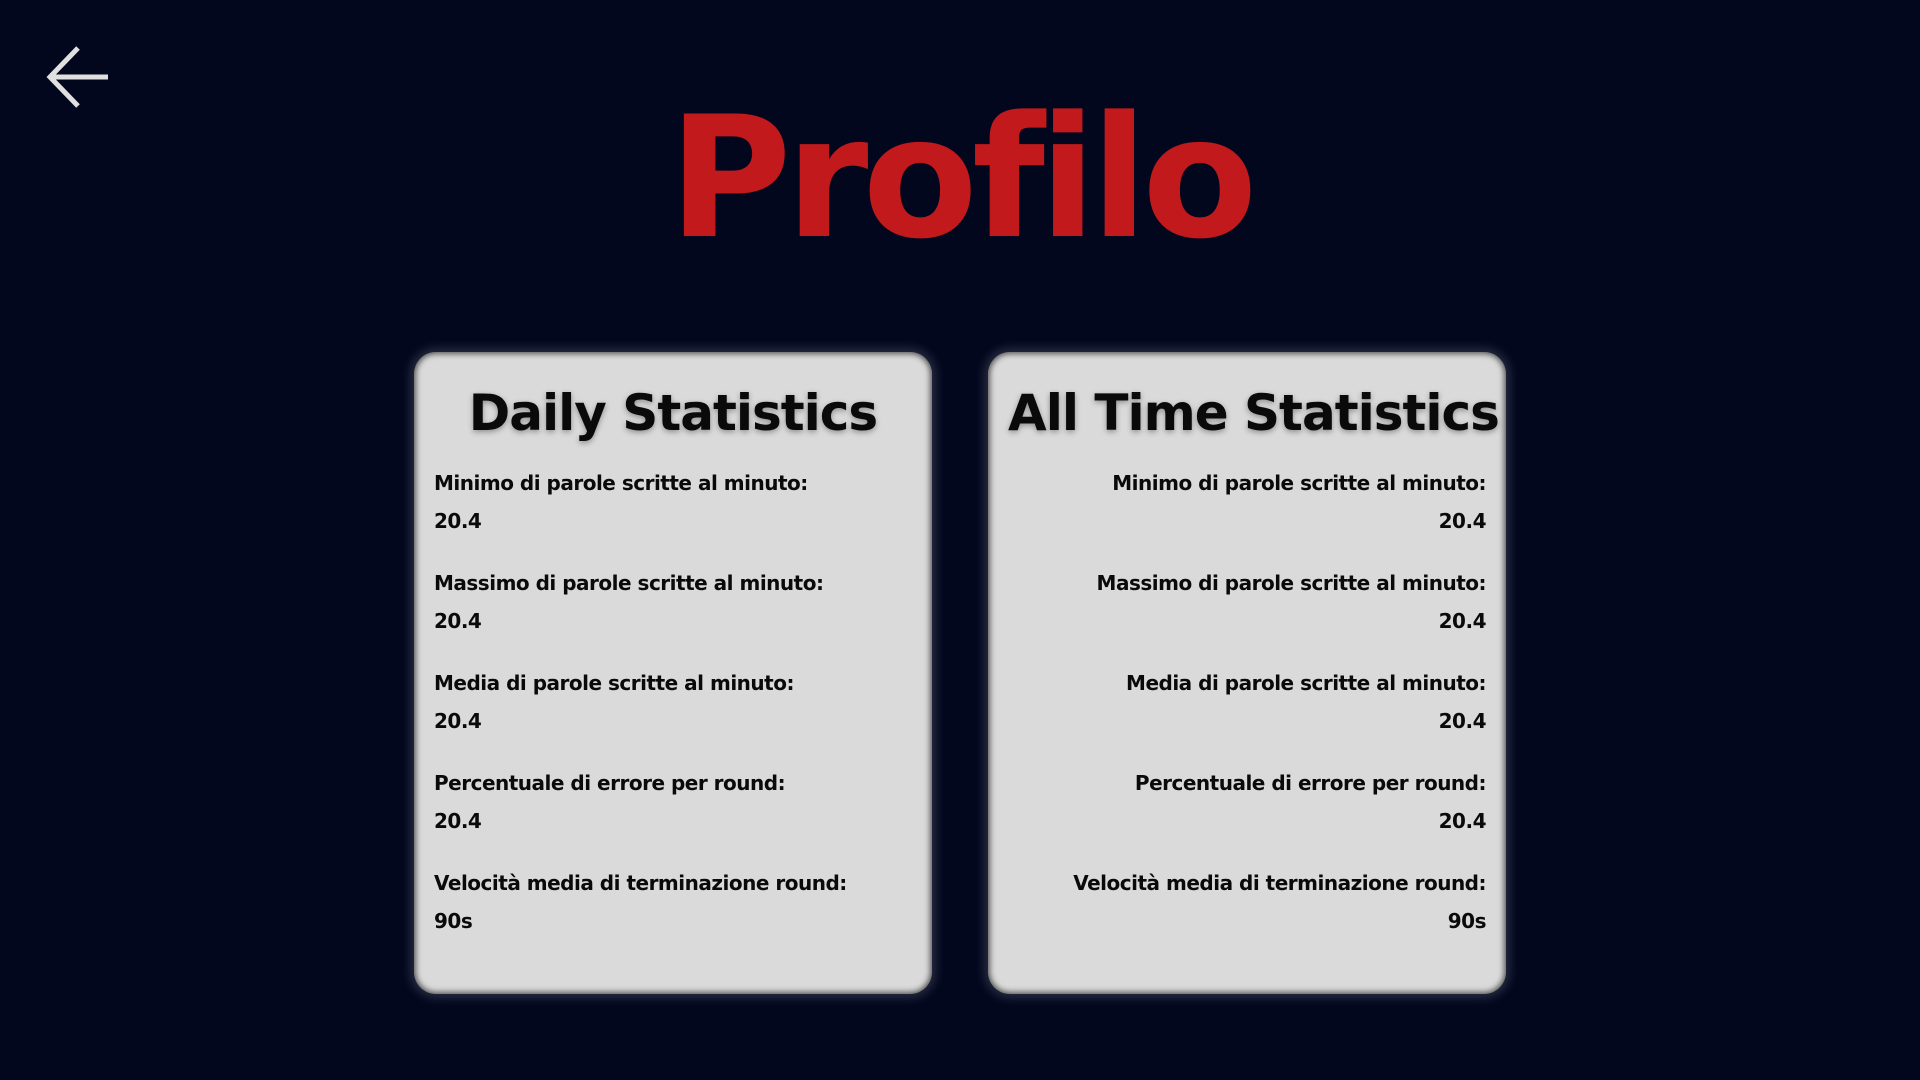 The height and width of the screenshot is (1080, 1920). Describe the element at coordinates (673, 502) in the screenshot. I see `daily-stat-min-wpm: Minimo di parole scritte al minuto: 20.4` at that location.